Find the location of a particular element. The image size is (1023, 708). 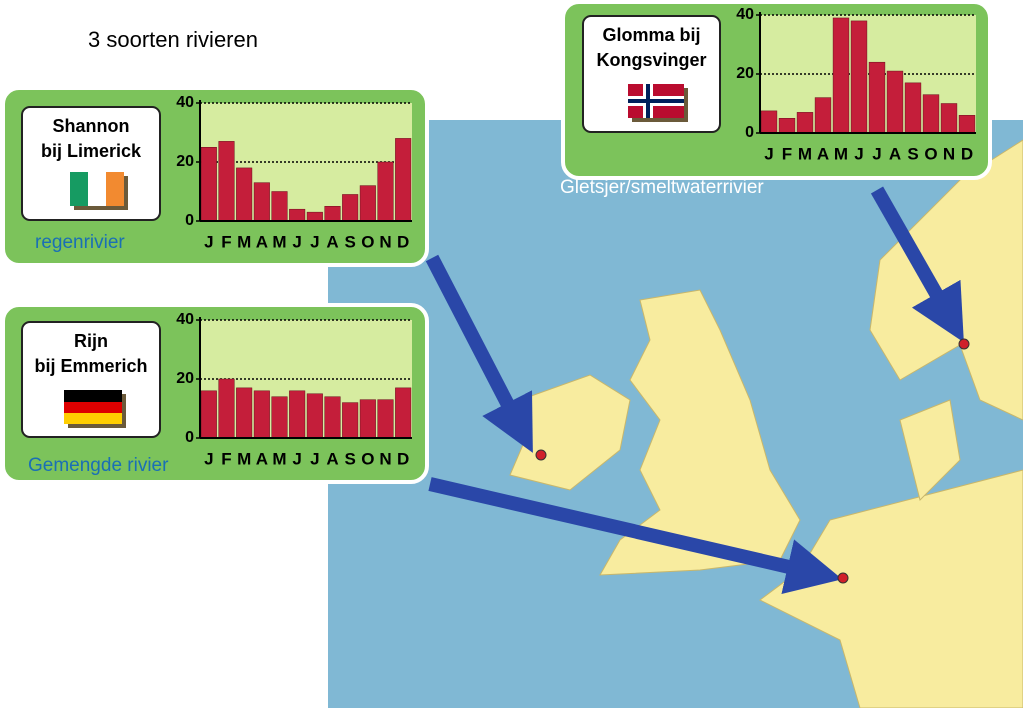

caption: regenrivier is located at coordinates (80, 242).